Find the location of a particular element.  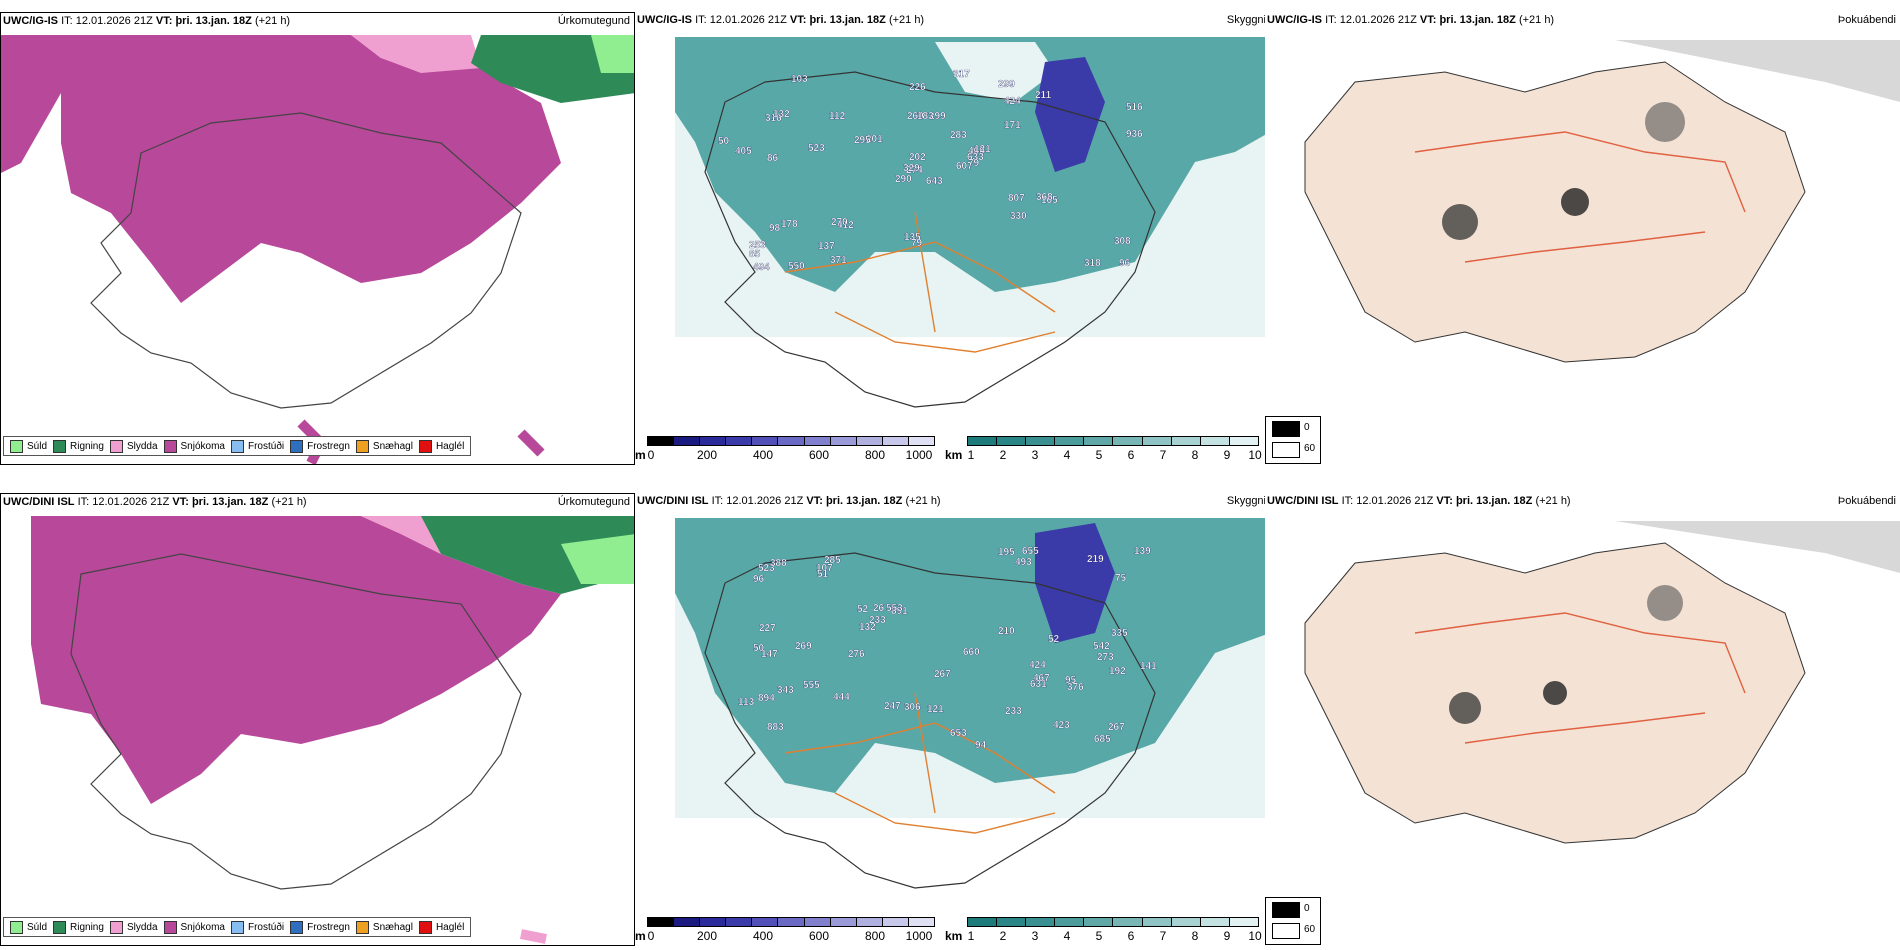

ceiling-height-label: 306 is located at coordinates (912, 707).